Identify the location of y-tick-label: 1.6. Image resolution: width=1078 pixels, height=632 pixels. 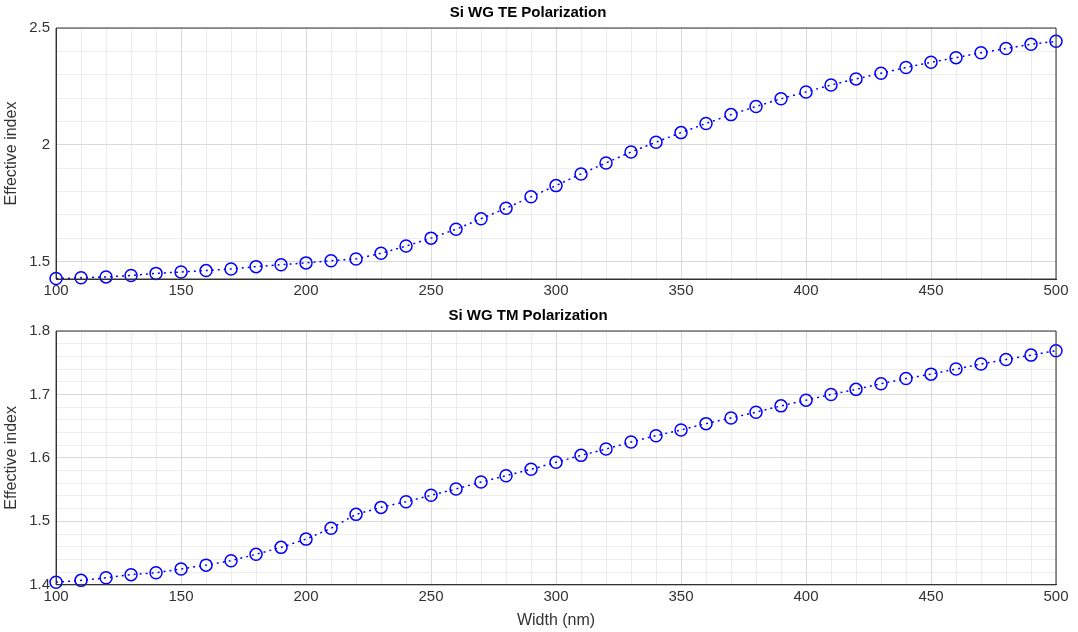
(40, 457).